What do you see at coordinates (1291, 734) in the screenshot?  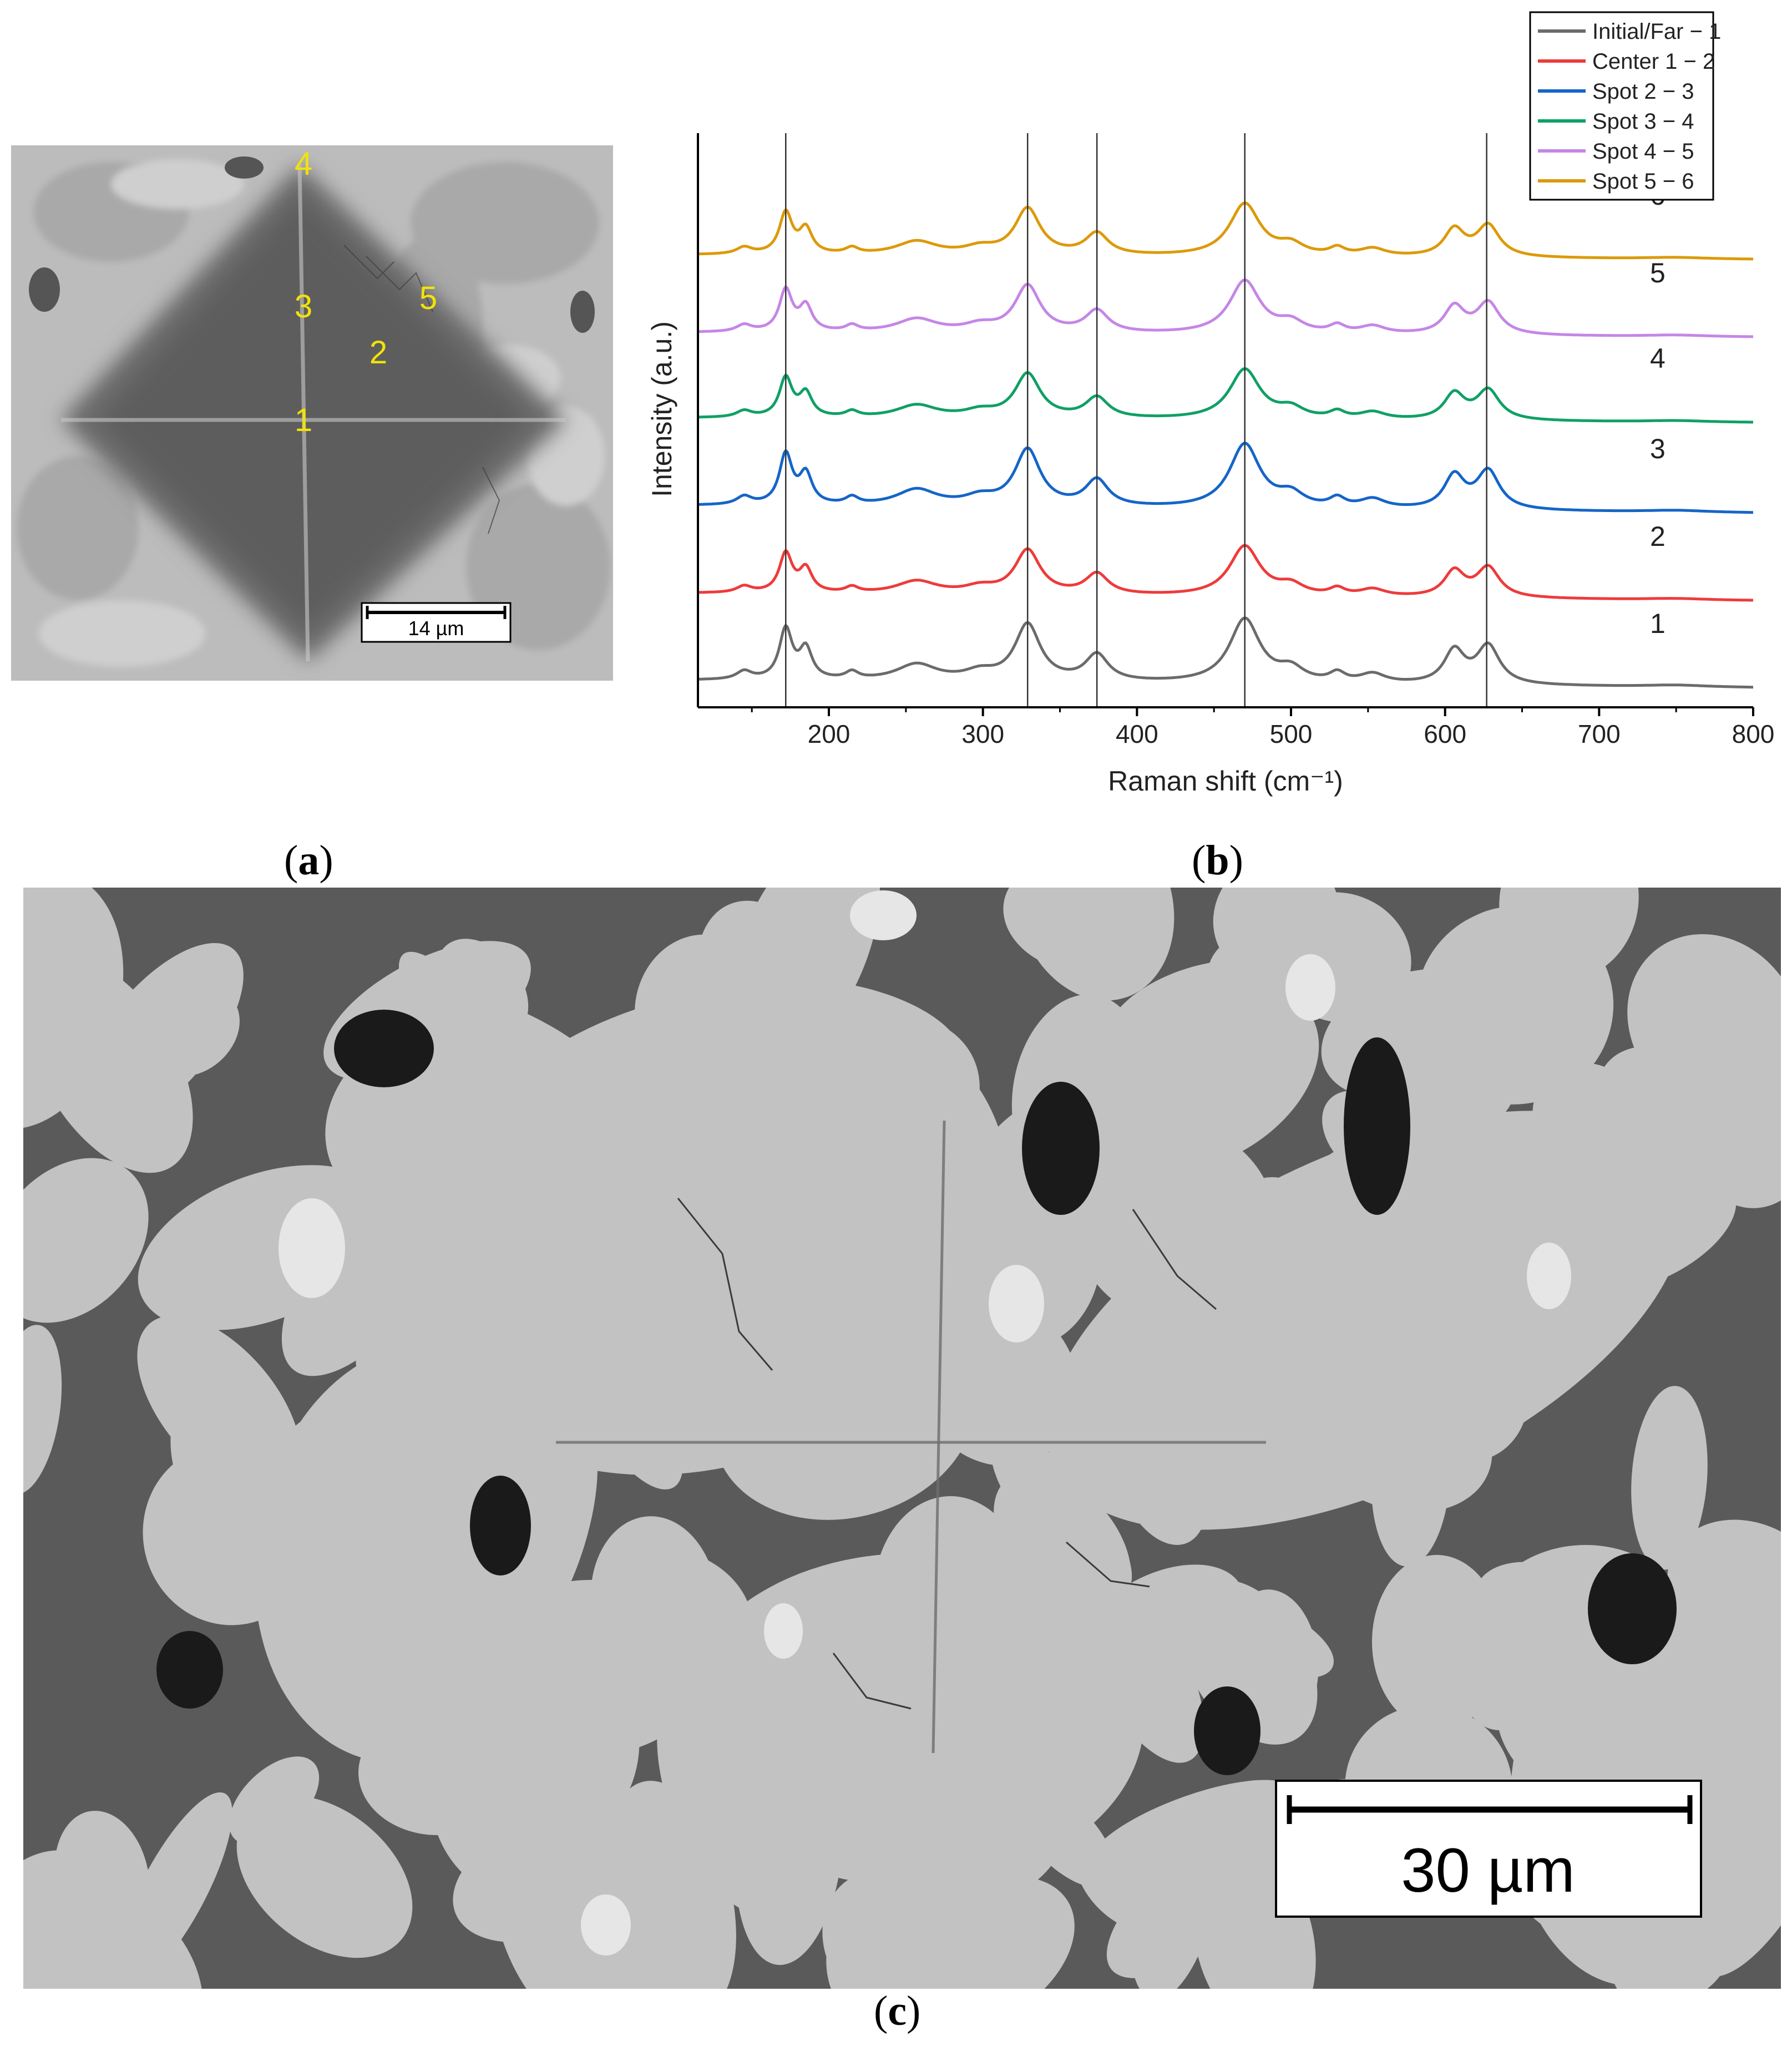 I see `x-tick-label: 500` at bounding box center [1291, 734].